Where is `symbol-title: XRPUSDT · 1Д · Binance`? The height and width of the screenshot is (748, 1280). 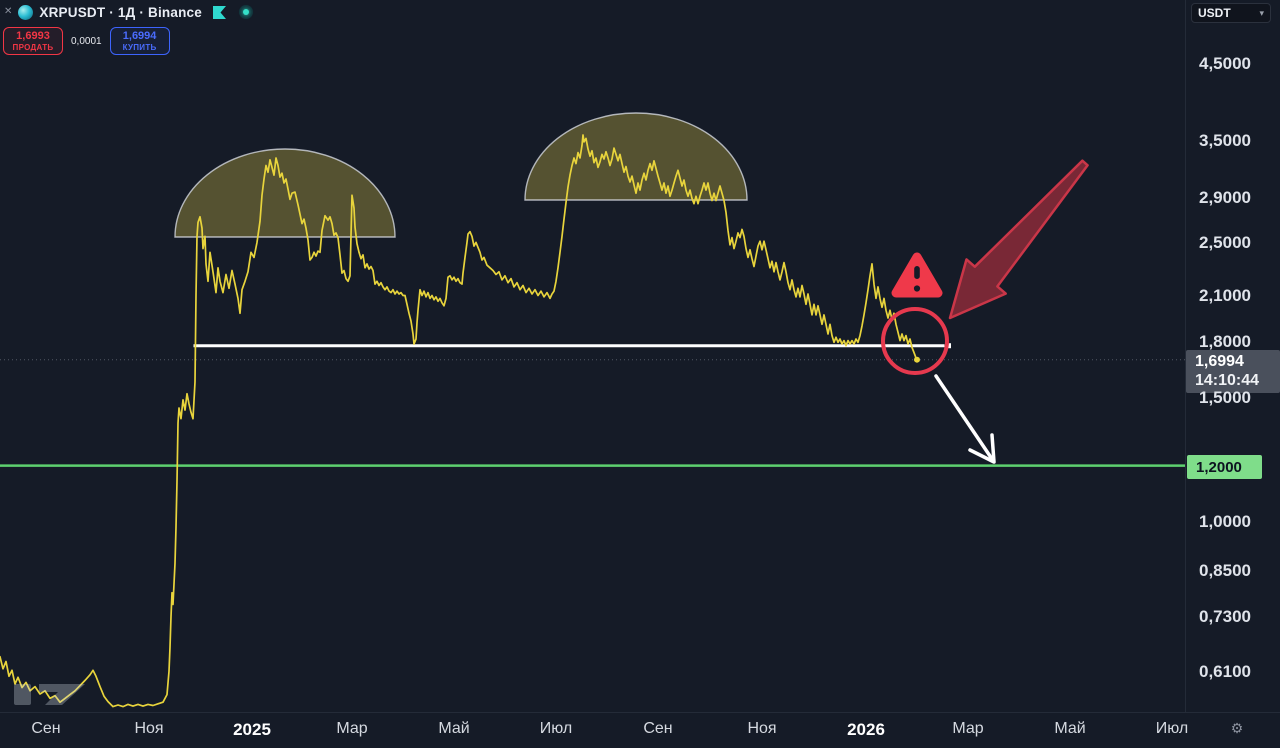 symbol-title: XRPUSDT · 1Д · Binance is located at coordinates (120, 12).